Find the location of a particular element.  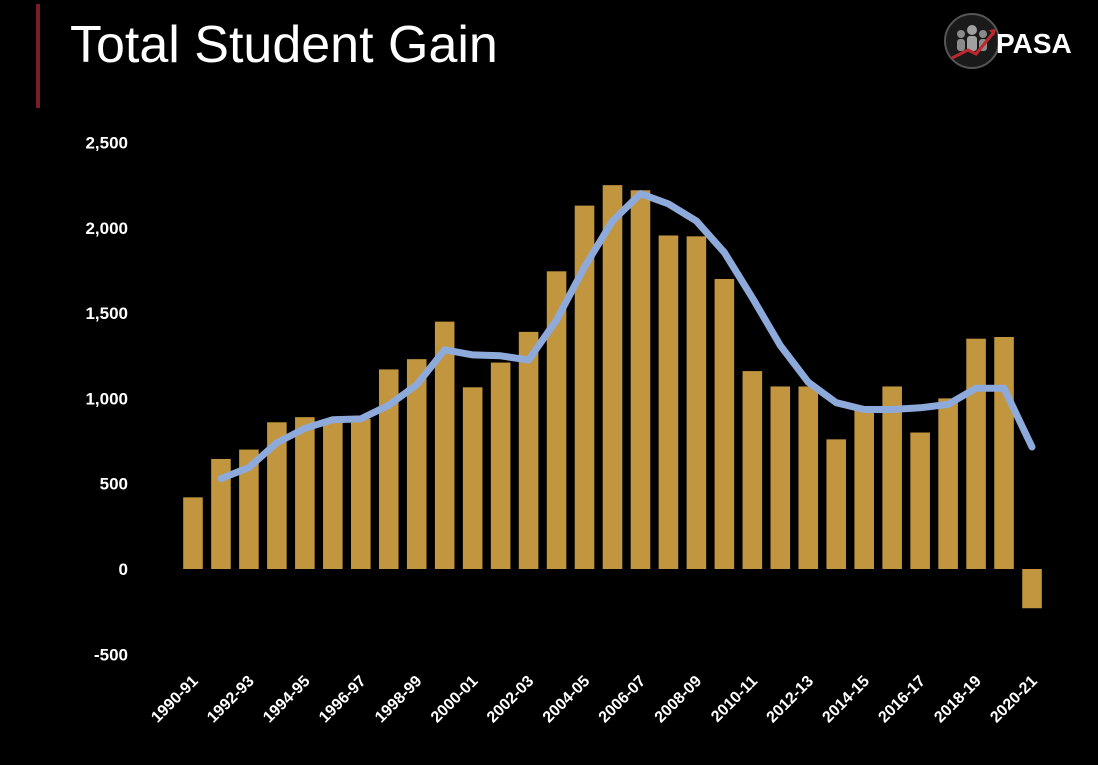

y-axis: -500 0 500 1,000 1,500 2,000 2,500 is located at coordinates (106, 399).